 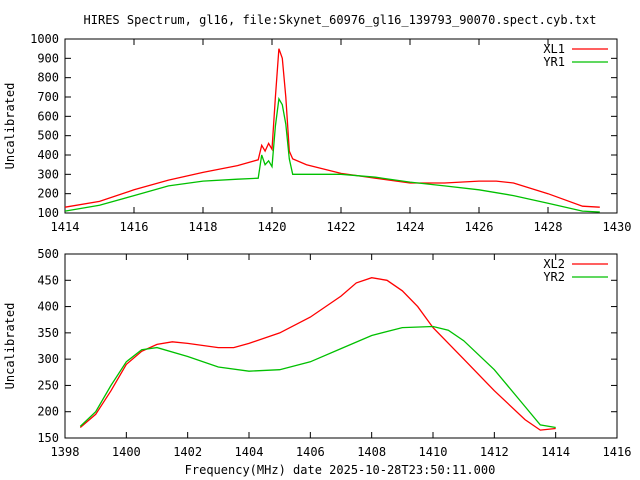 What do you see at coordinates (249, 452) in the screenshot?
I see `x-tick-label: 1404` at bounding box center [249, 452].